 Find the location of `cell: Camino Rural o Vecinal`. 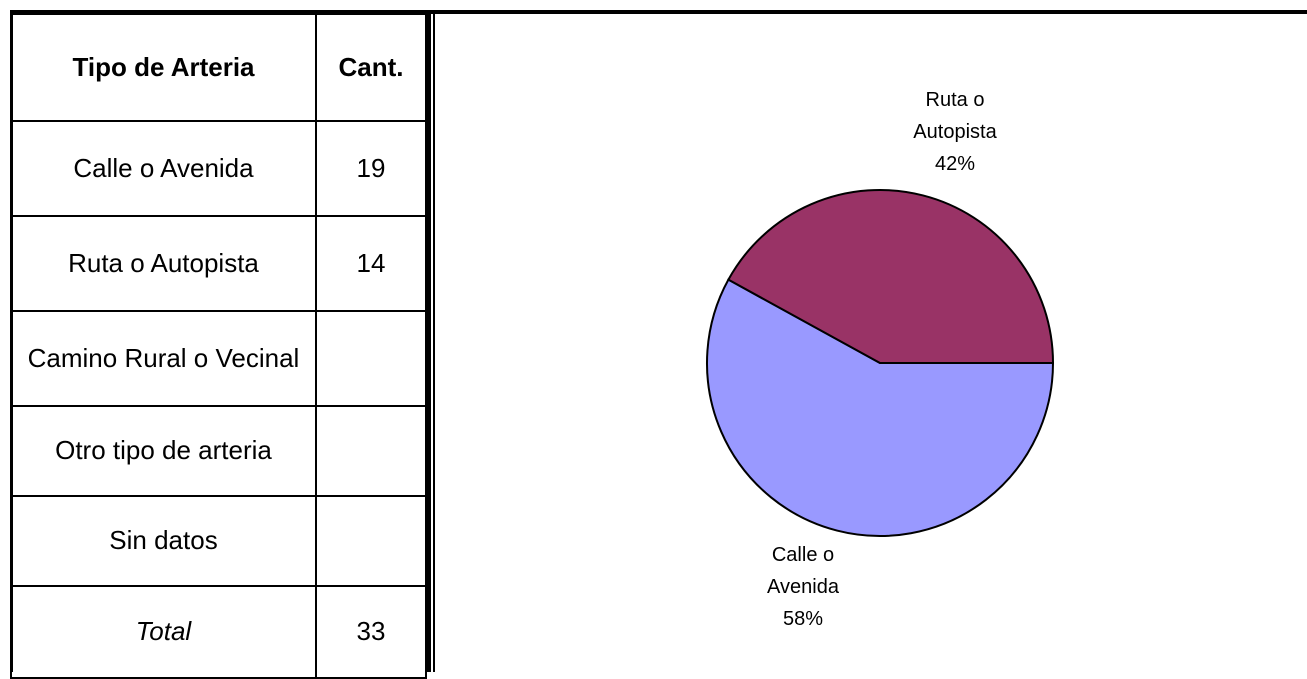

cell: Camino Rural o Vecinal is located at coordinates (163, 358).